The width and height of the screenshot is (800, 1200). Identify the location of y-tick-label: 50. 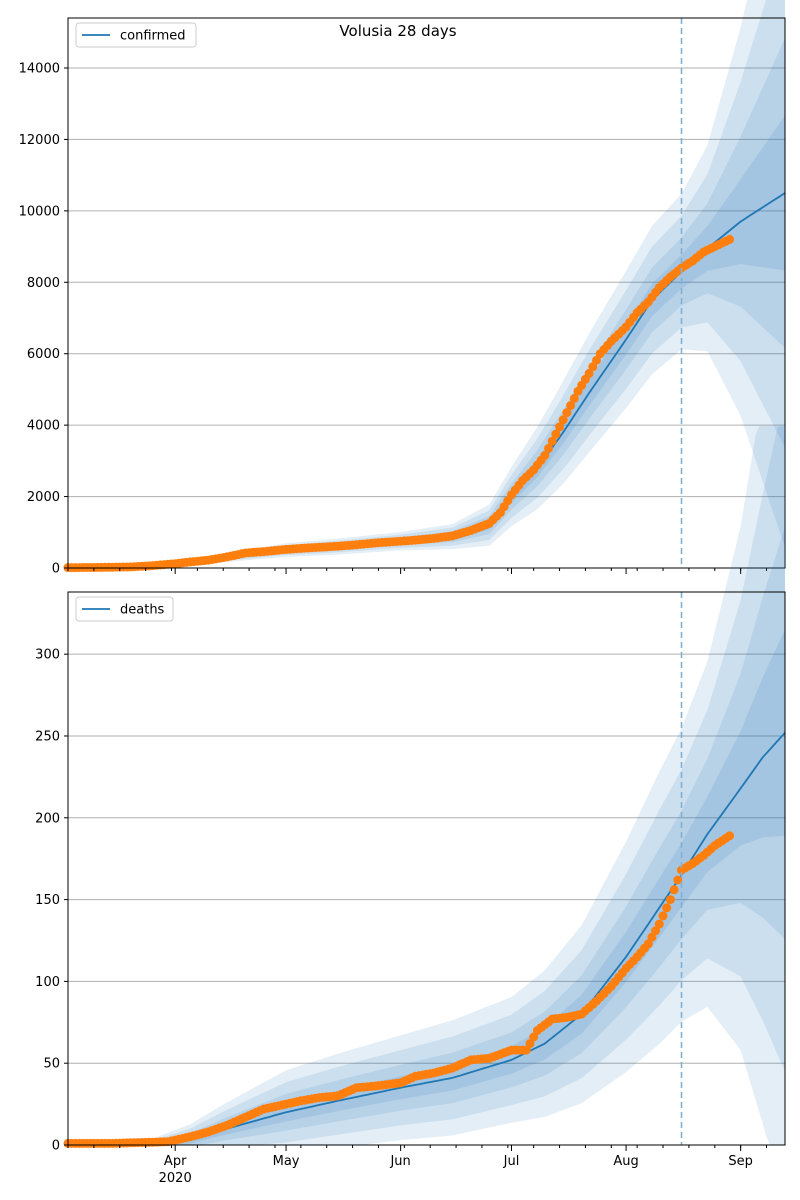
(51, 1064).